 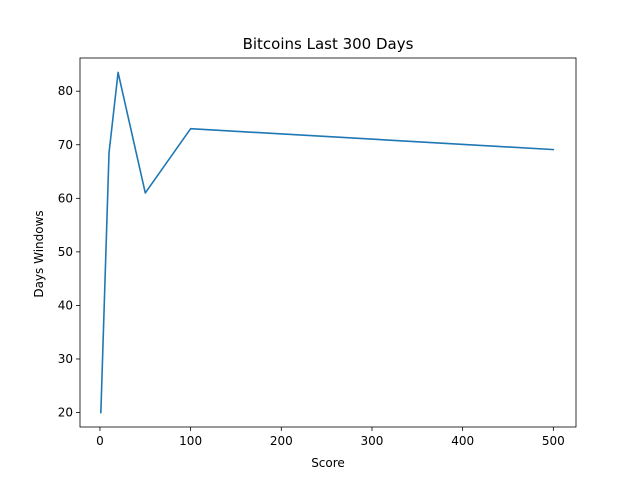 I want to click on y-tick-label: 20, so click(x=65, y=413).